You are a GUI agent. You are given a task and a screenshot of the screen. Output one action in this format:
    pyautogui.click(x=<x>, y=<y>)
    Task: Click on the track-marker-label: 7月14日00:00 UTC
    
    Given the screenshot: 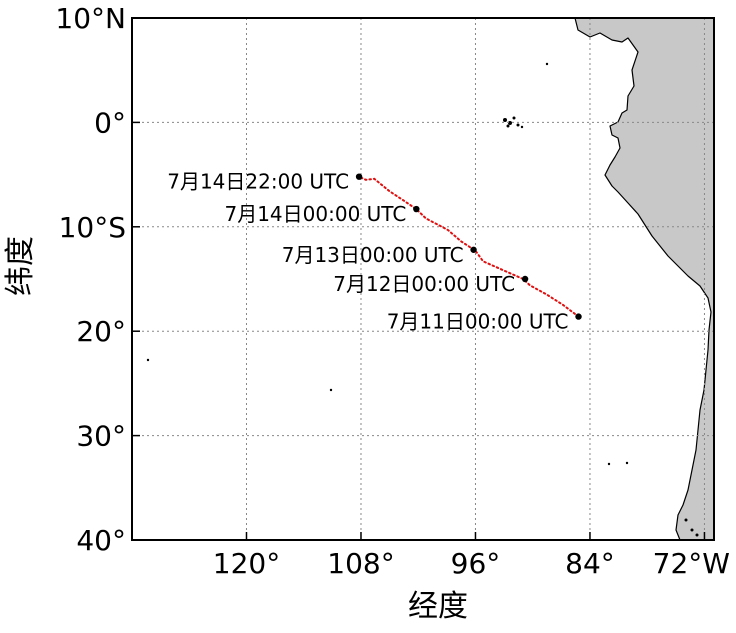 What is the action you would take?
    pyautogui.click(x=315, y=214)
    